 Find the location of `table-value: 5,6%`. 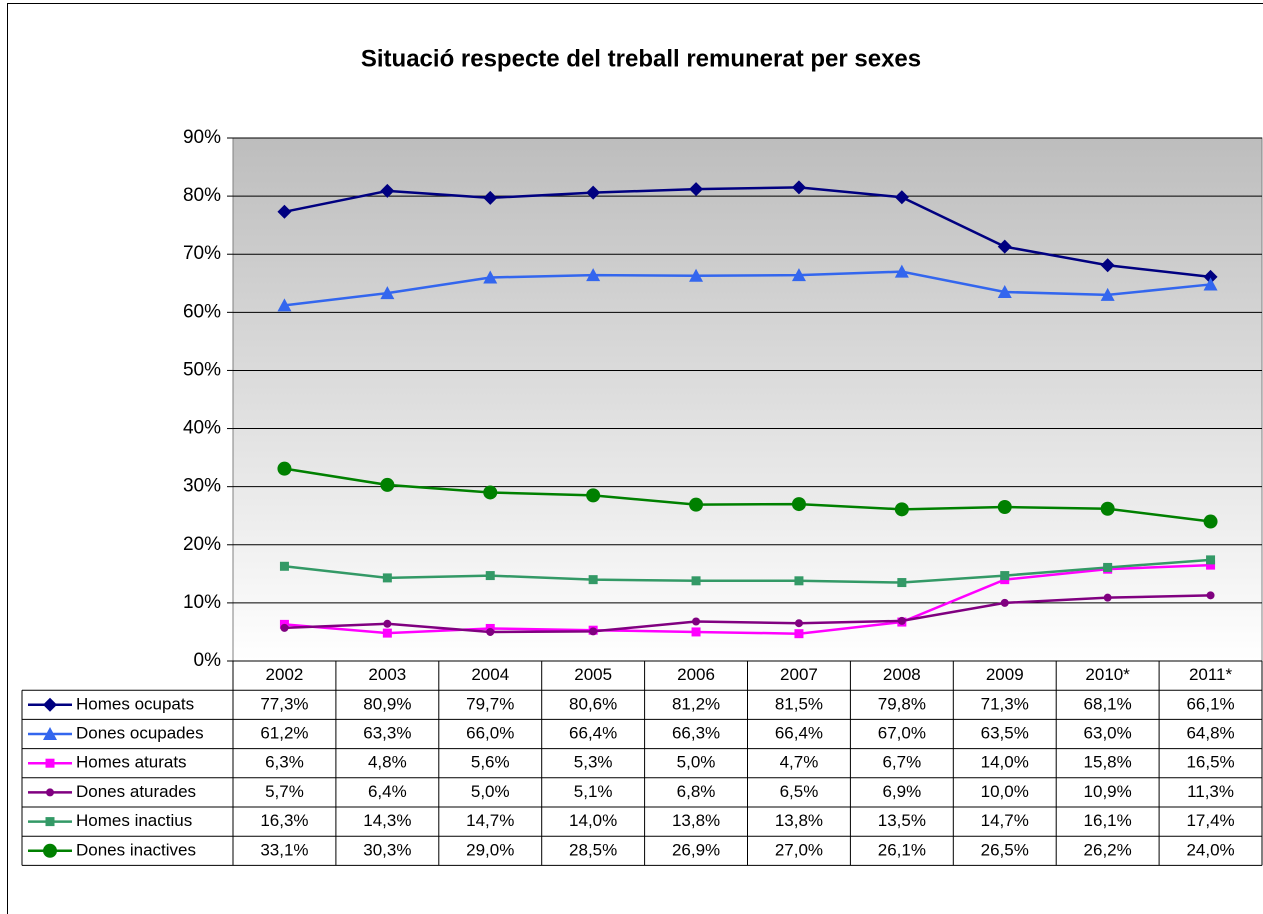

table-value: 5,6% is located at coordinates (490, 762).